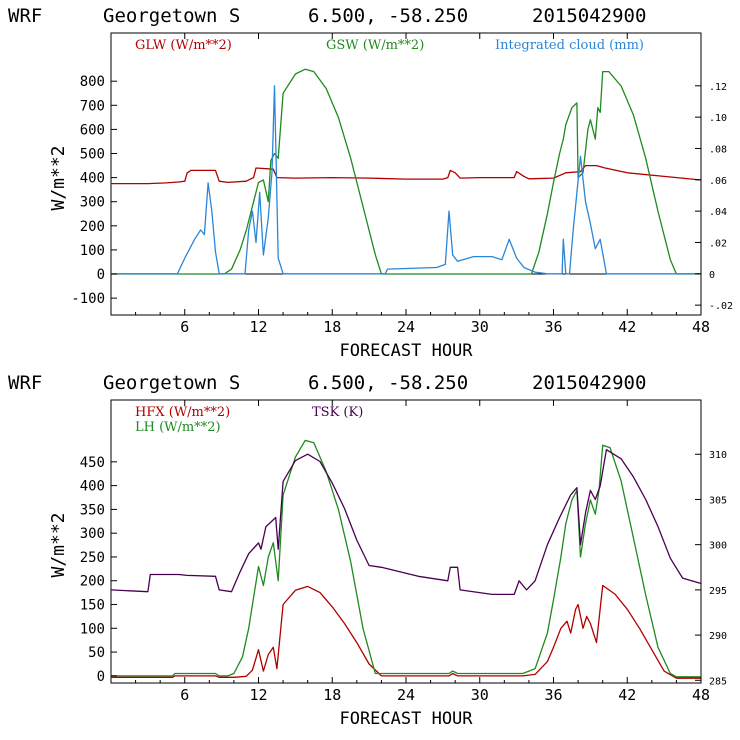  What do you see at coordinates (714, 197) in the screenshot?
I see `right-axis-ticks: -.02 0 .02 .04 .06 .08 .10 .12` at bounding box center [714, 197].